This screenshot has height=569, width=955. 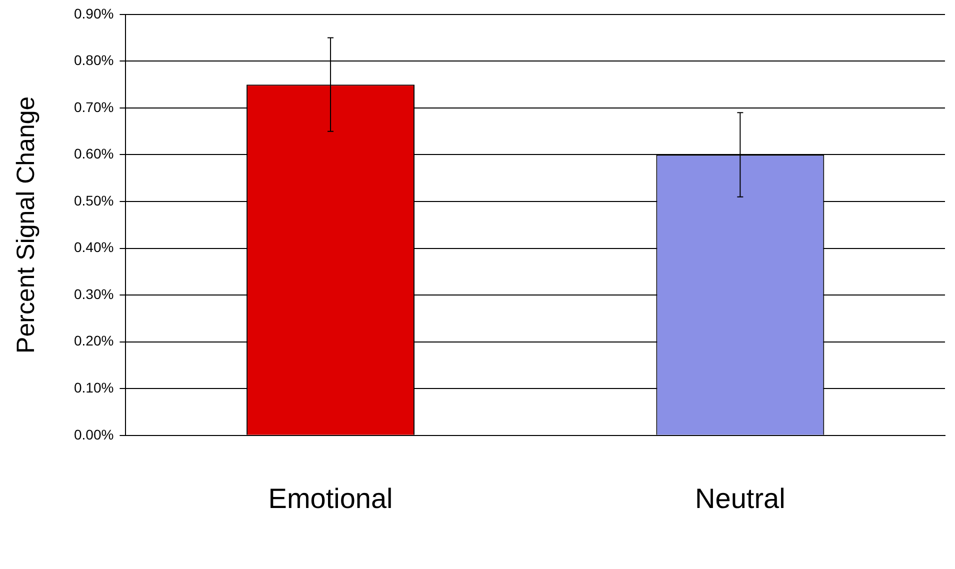 I want to click on y-tick-label: 0.20%, so click(x=94, y=340).